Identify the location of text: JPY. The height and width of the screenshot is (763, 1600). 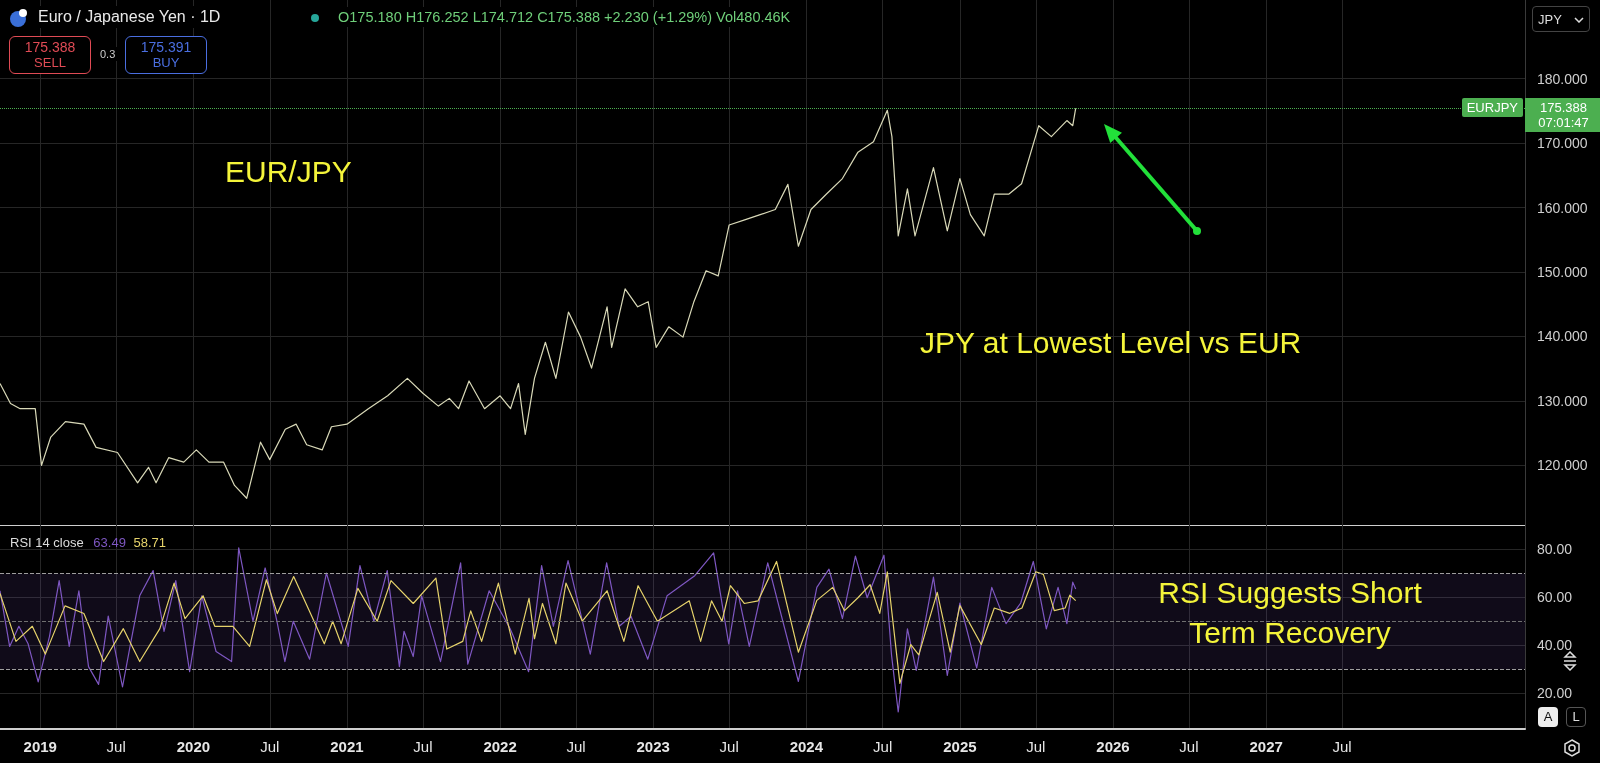
(1561, 19).